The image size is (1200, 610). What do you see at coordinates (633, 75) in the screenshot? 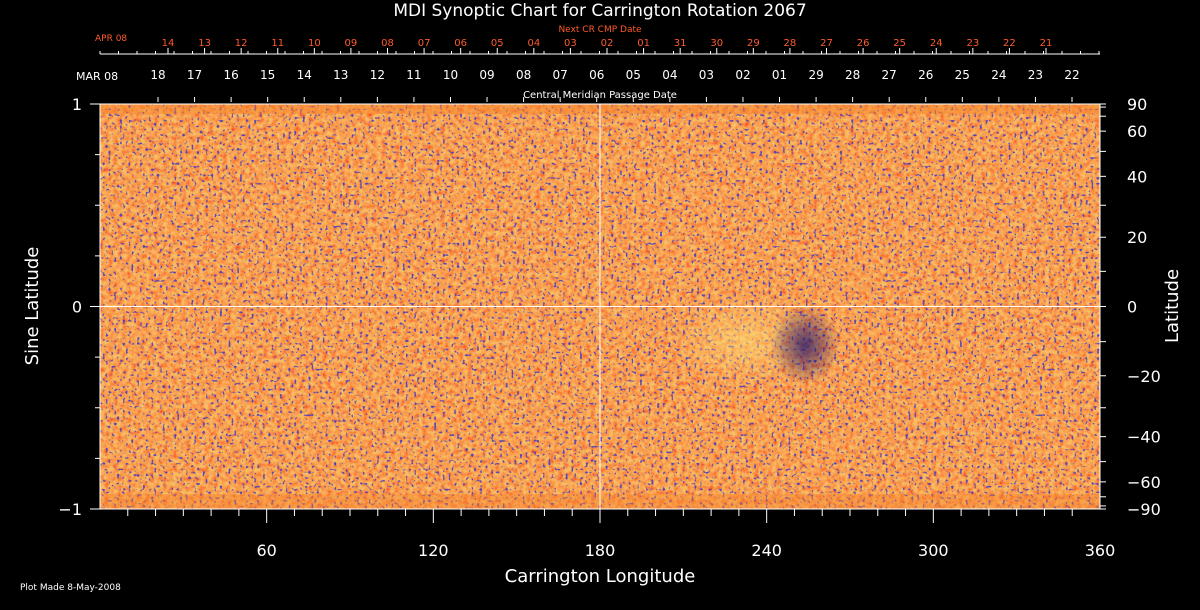
I see `cmp-day-label: 05` at bounding box center [633, 75].